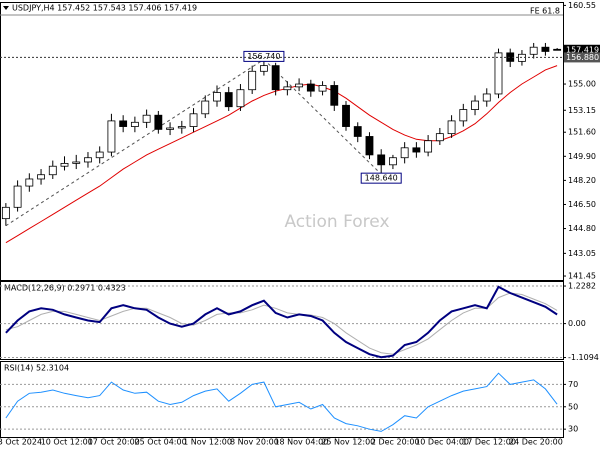  What do you see at coordinates (395, 442) in the screenshot?
I see `x-tick-label: 2 Dec 20:00` at bounding box center [395, 442].